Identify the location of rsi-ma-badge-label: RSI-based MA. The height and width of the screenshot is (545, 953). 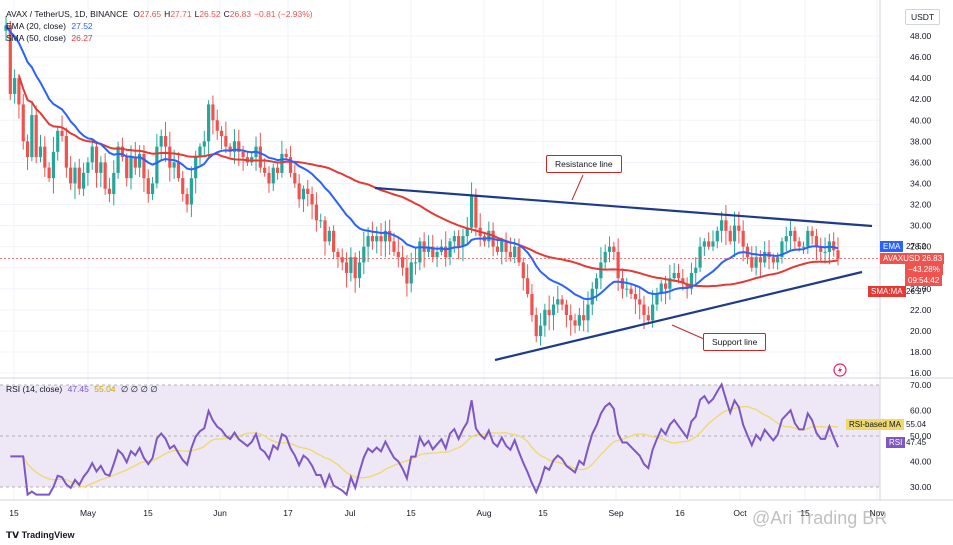
(875, 424).